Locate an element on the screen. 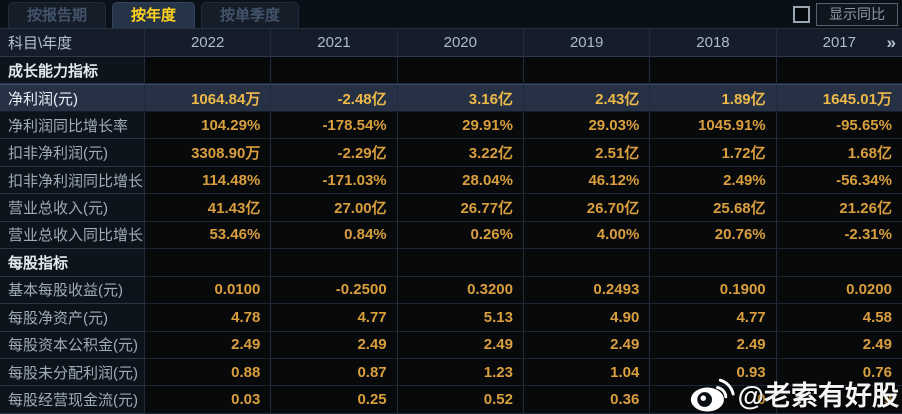 Image resolution: width=902 pixels, height=414 pixels. row-label: 净利润同比增长率 is located at coordinates (72, 125).